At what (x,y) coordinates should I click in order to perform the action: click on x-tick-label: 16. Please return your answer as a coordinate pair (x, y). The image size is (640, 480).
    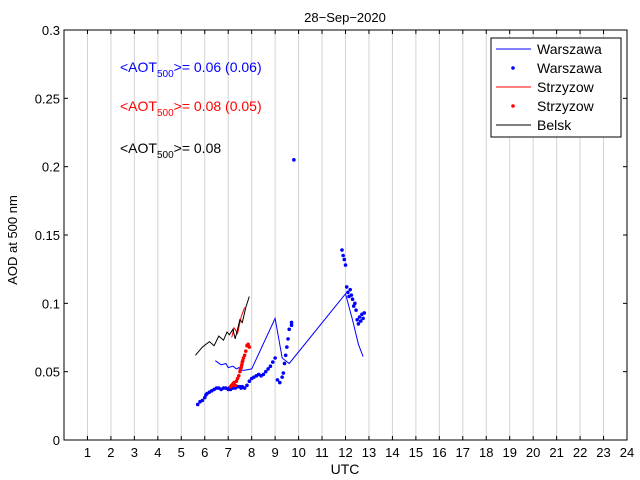
    Looking at the image, I should click on (439, 452).